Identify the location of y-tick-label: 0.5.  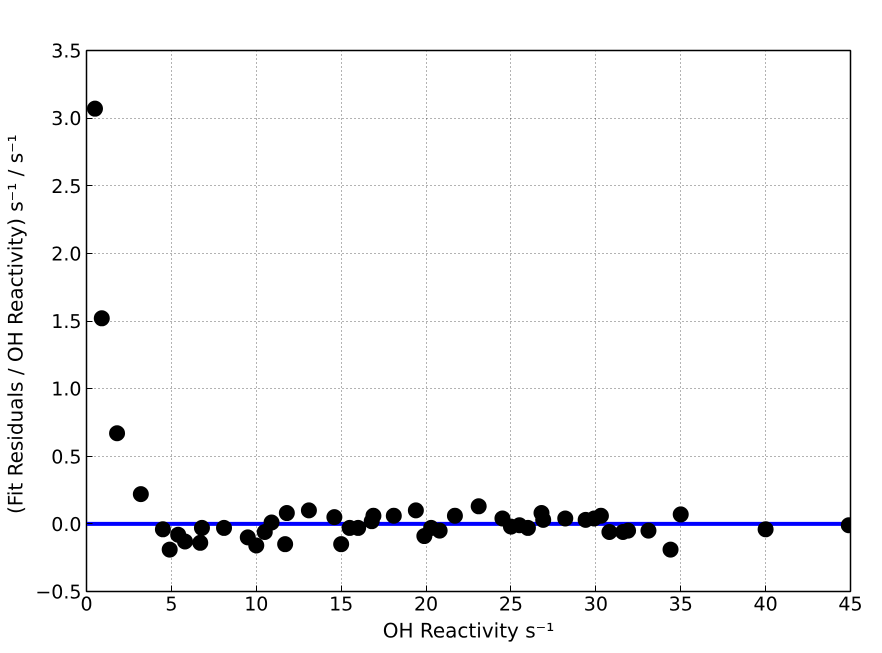
(66, 457).